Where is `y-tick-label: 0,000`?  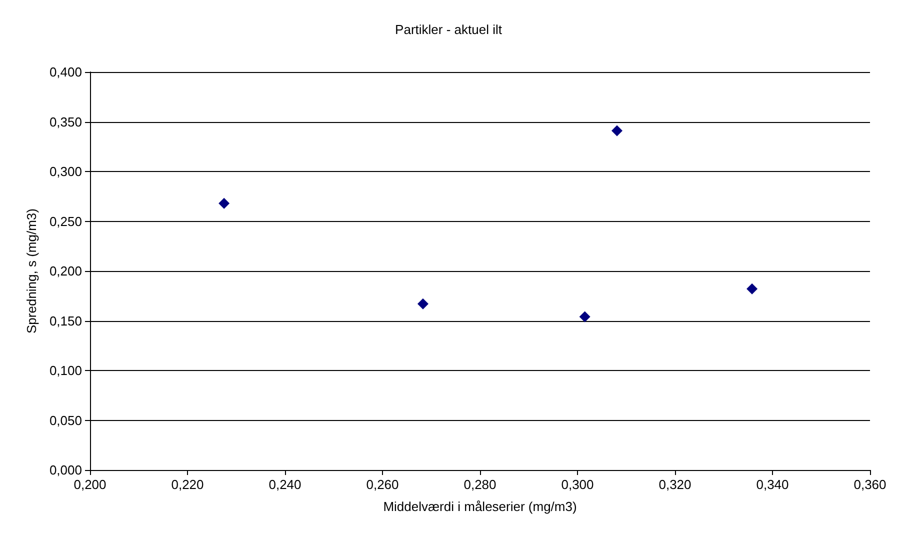 y-tick-label: 0,000 is located at coordinates (65, 470).